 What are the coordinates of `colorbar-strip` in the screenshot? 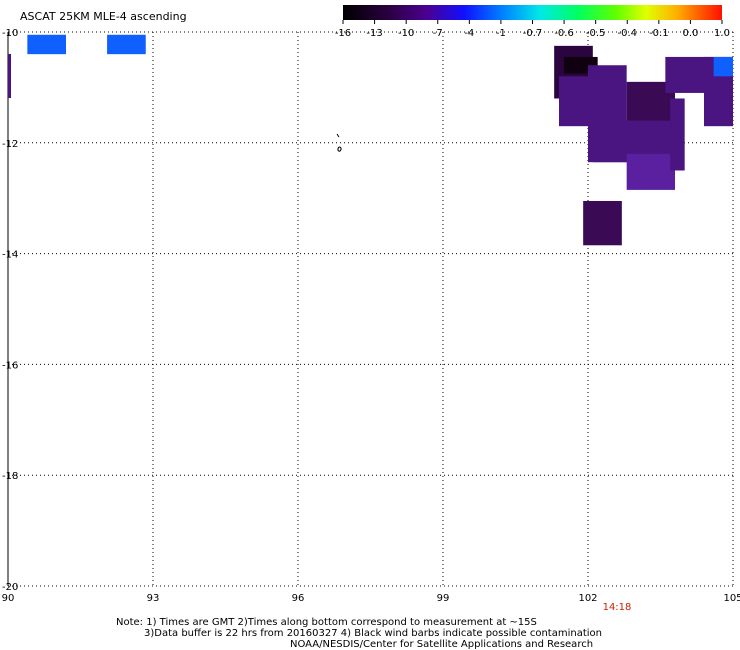 It's located at (532, 12).